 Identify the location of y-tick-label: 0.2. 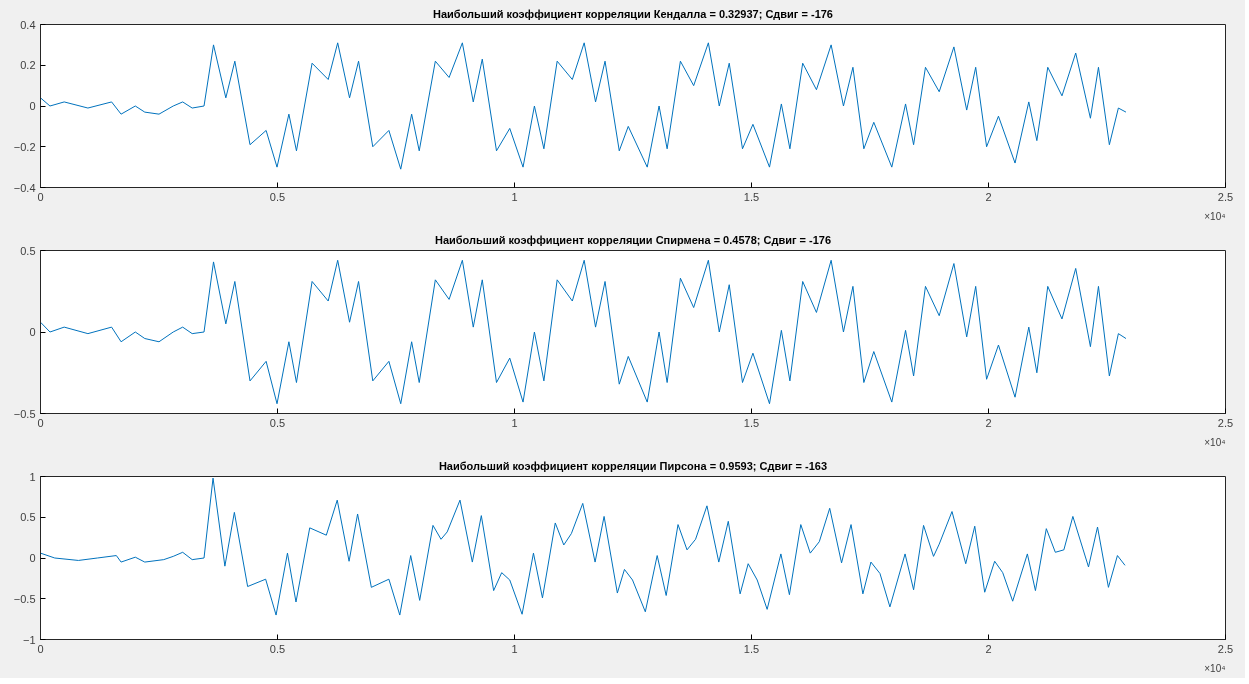
(28, 65).